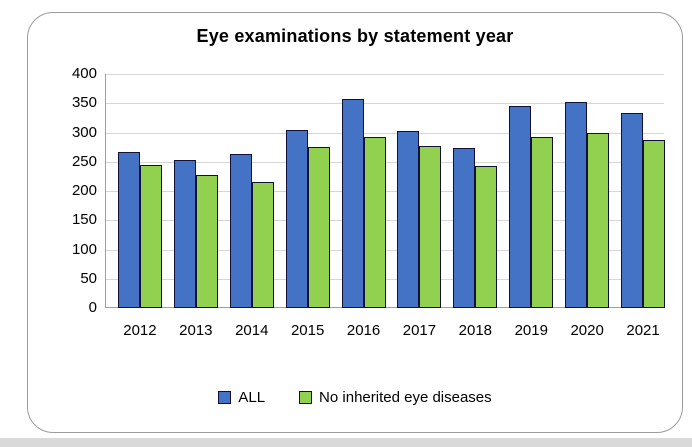 The height and width of the screenshot is (447, 692). What do you see at coordinates (150, 236) in the screenshot?
I see `bar-2012-no-inherited` at bounding box center [150, 236].